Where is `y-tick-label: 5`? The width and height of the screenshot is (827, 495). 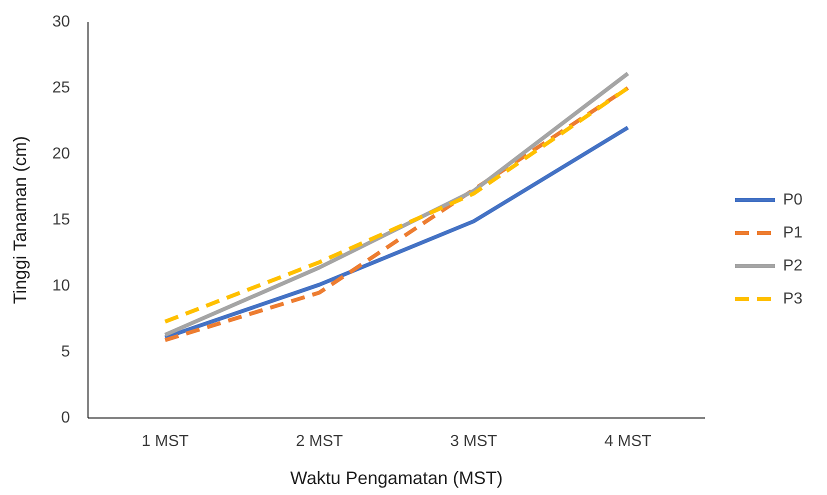
y-tick-label: 5 is located at coordinates (65, 352).